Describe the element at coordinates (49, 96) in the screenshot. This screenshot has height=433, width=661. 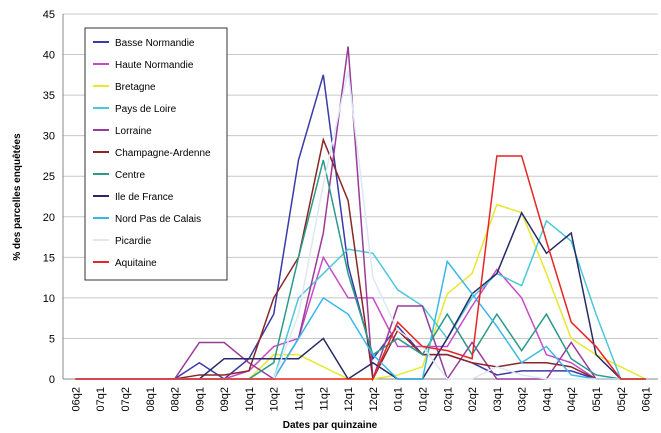
I see `y-tick-label: 35` at that location.